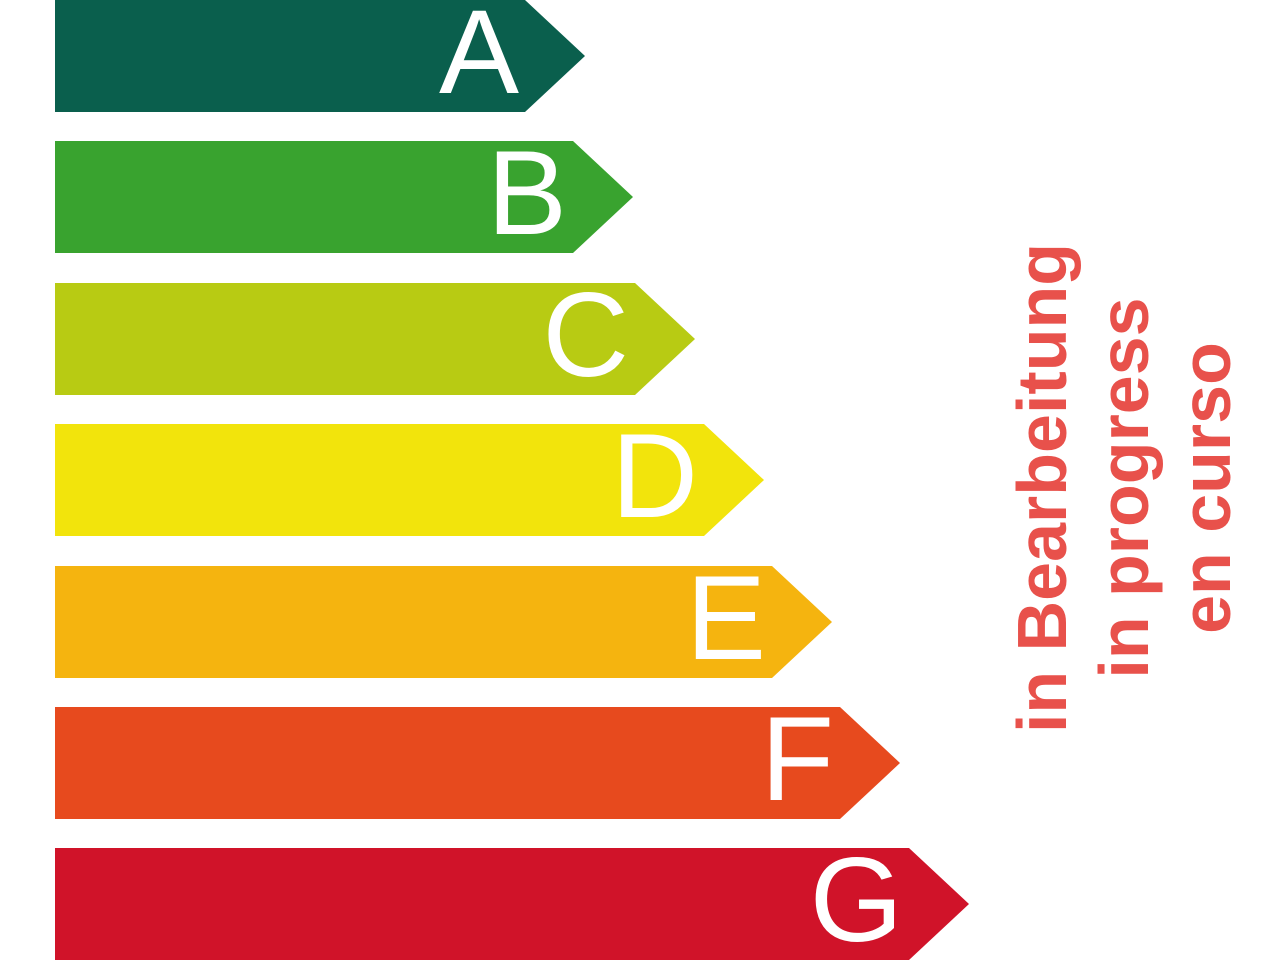  I want to click on rating-letter-c: C, so click(585, 335).